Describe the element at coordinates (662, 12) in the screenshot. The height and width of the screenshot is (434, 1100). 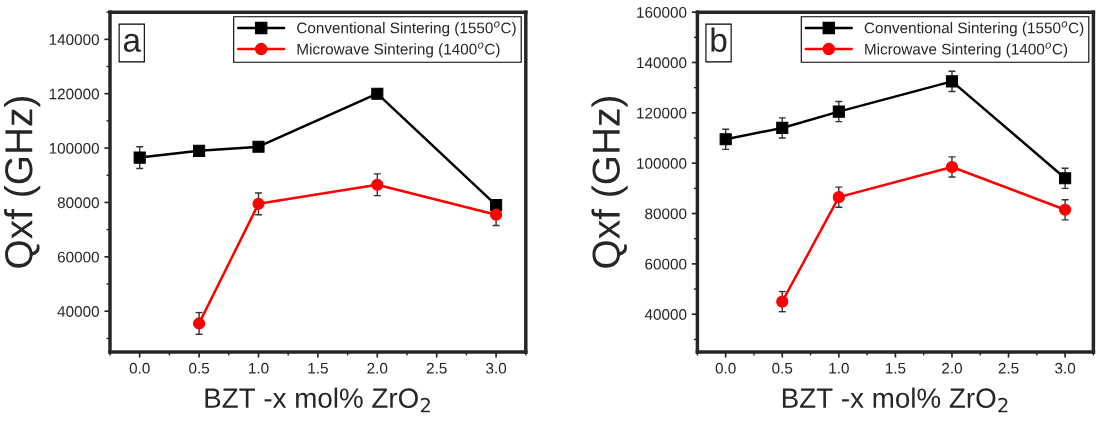
I see `y-tick-label: 160000` at that location.